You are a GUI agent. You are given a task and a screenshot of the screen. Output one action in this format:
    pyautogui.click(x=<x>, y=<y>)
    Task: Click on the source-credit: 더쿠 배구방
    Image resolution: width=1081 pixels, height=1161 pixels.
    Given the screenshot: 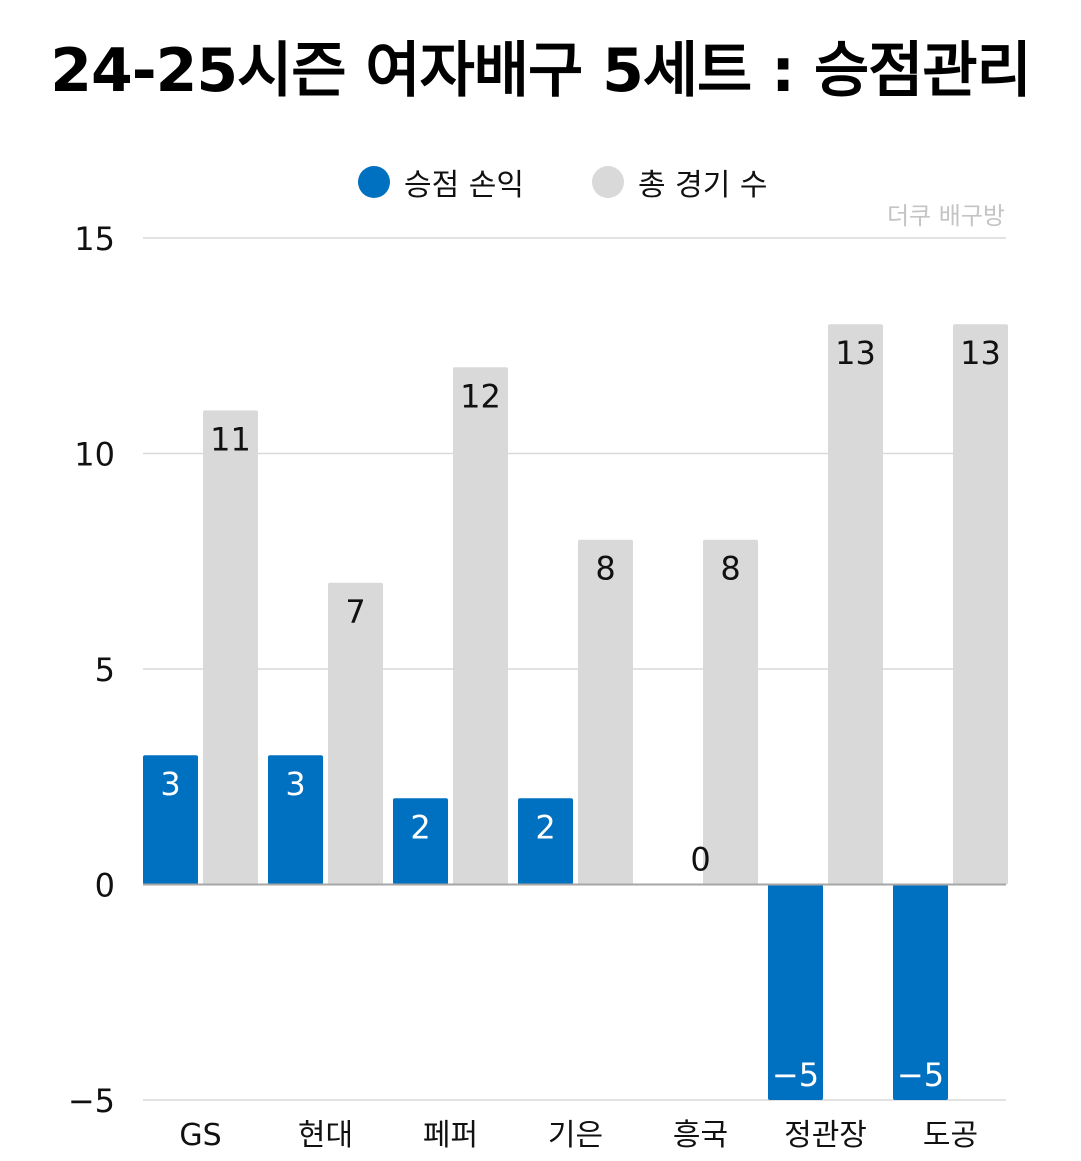 What is the action you would take?
    pyautogui.click(x=945, y=216)
    